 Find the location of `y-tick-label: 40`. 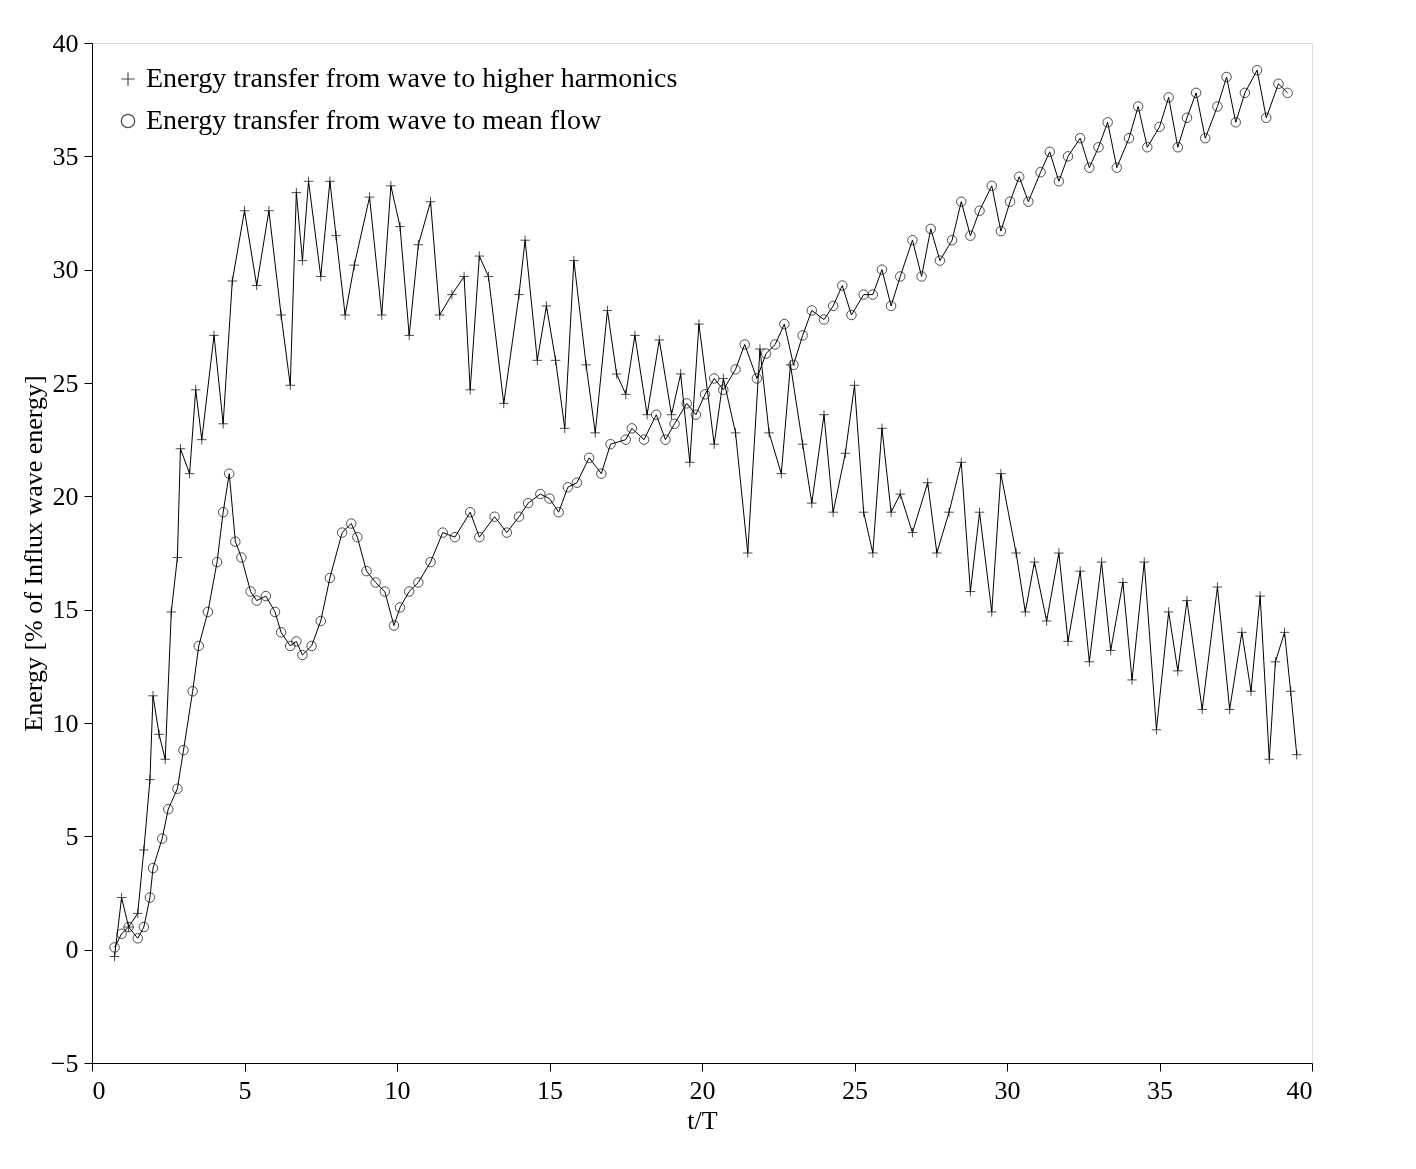

y-tick-label: 40 is located at coordinates (65, 43).